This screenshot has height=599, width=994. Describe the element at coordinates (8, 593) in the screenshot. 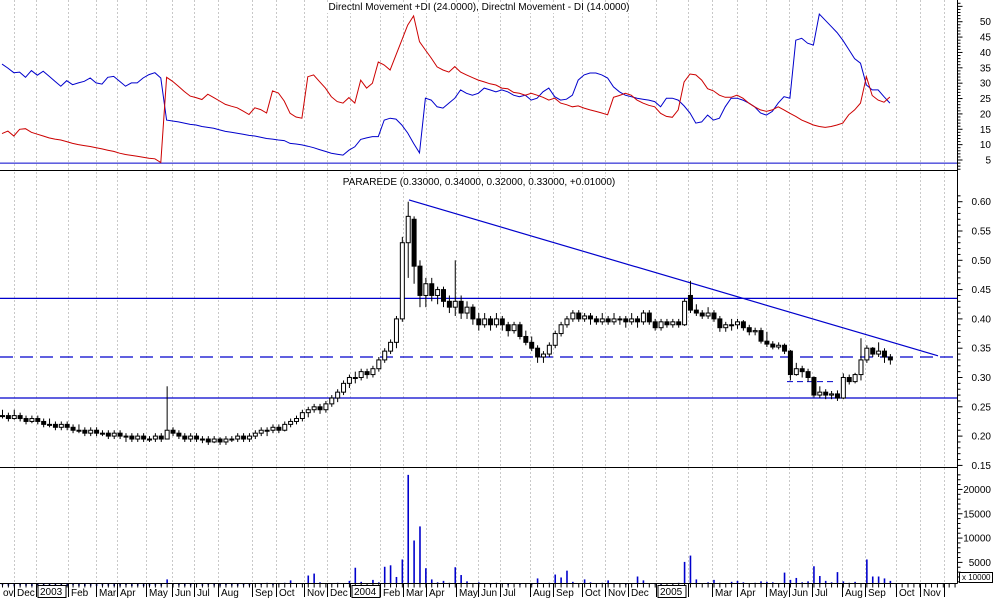

I see `month-label: ov` at that location.